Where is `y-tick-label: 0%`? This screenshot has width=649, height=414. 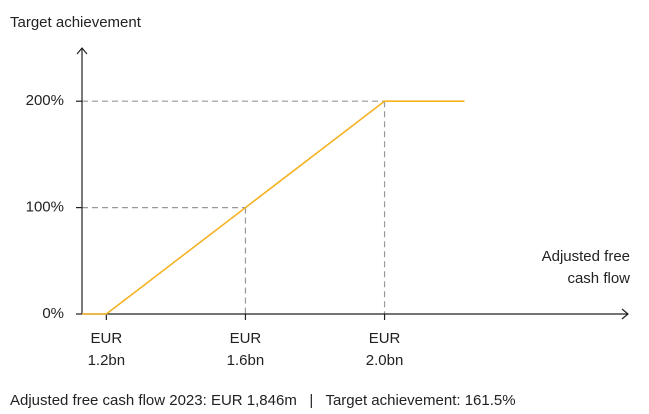 y-tick-label: 0% is located at coordinates (53, 313).